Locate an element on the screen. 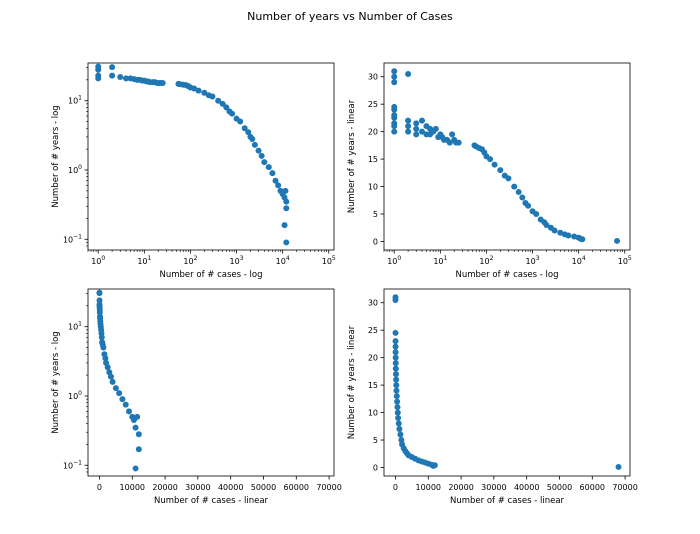 The image size is (700, 534). x-tick-label-exponent: 5 is located at coordinates (630, 258).